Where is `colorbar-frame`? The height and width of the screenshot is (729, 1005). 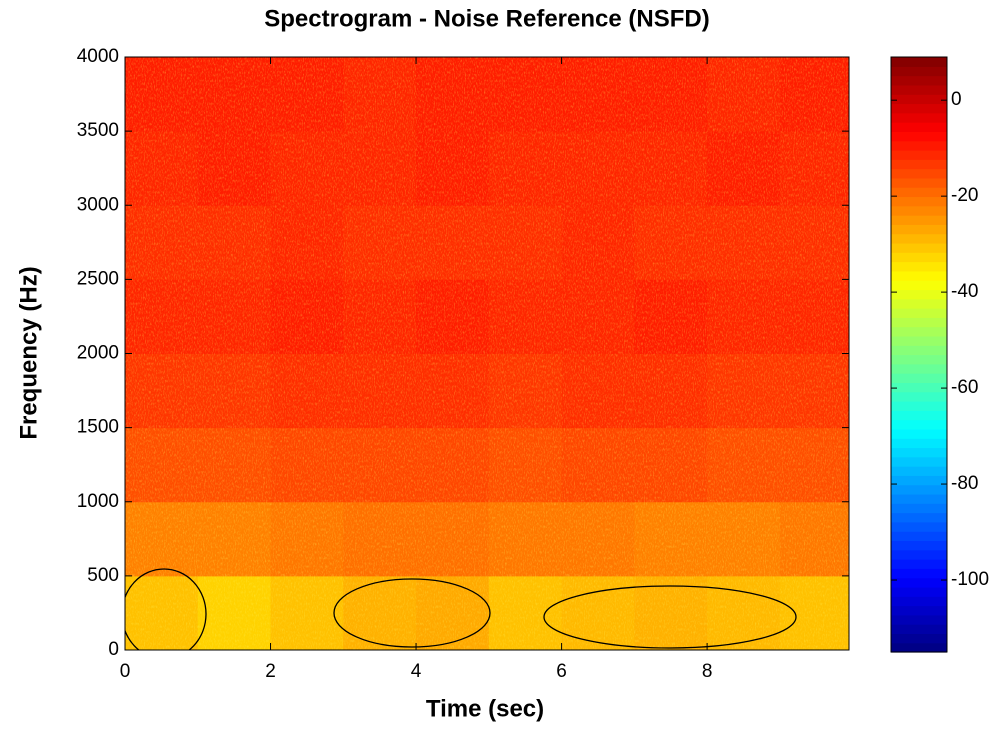 colorbar-frame is located at coordinates (919, 354).